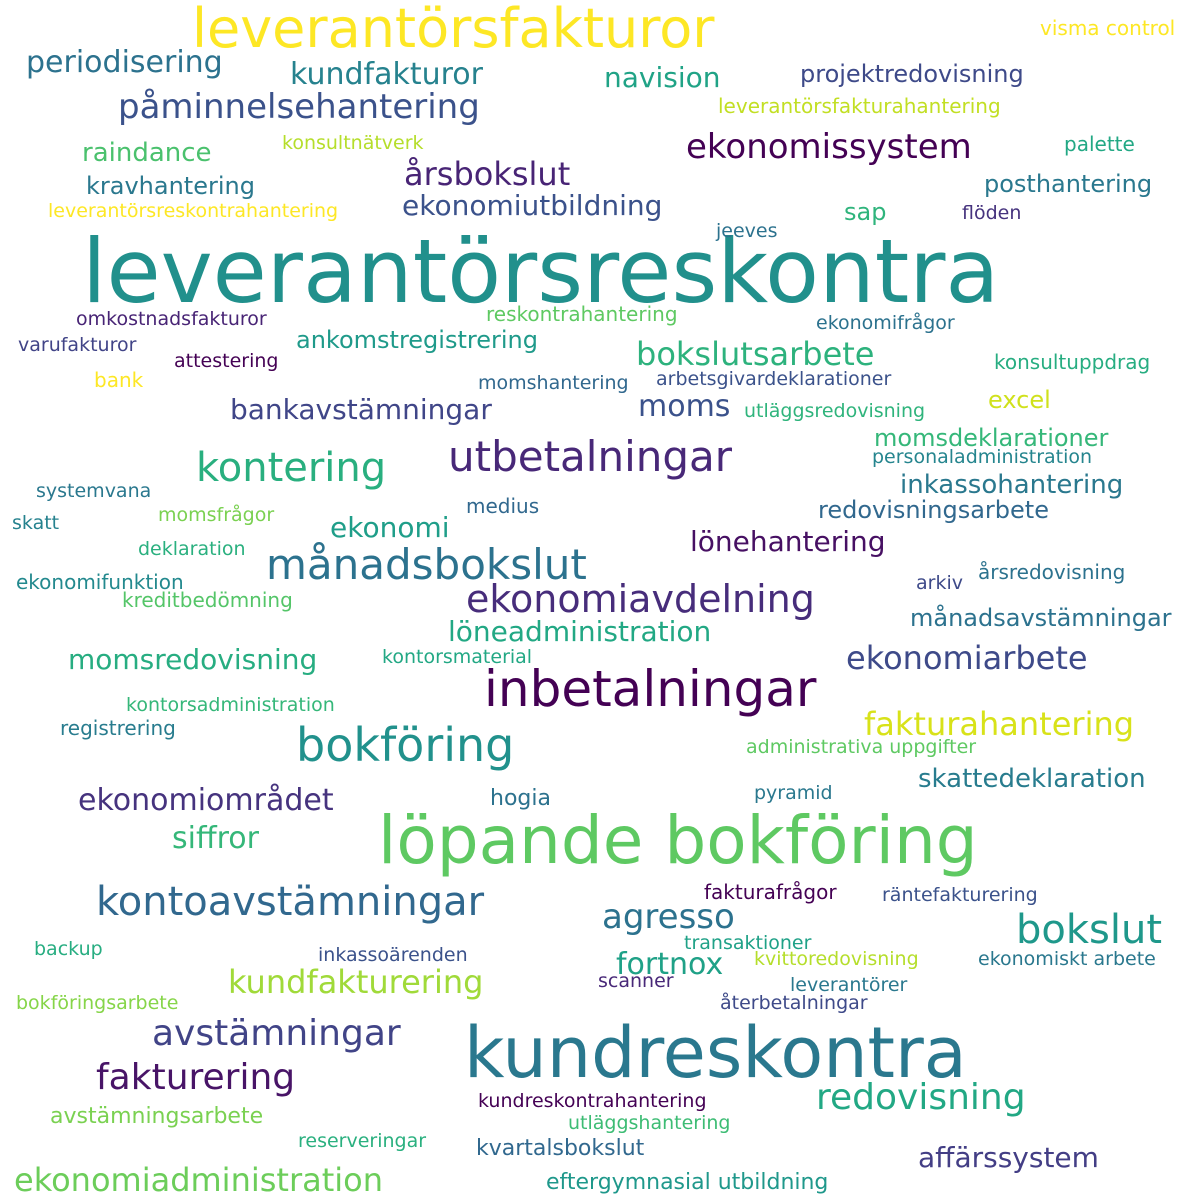 Image resolution: width=1200 pixels, height=1200 pixels. What do you see at coordinates (835, 411) in the screenshot?
I see `word-utlaggsredovisning: utläggsredovisning` at bounding box center [835, 411].